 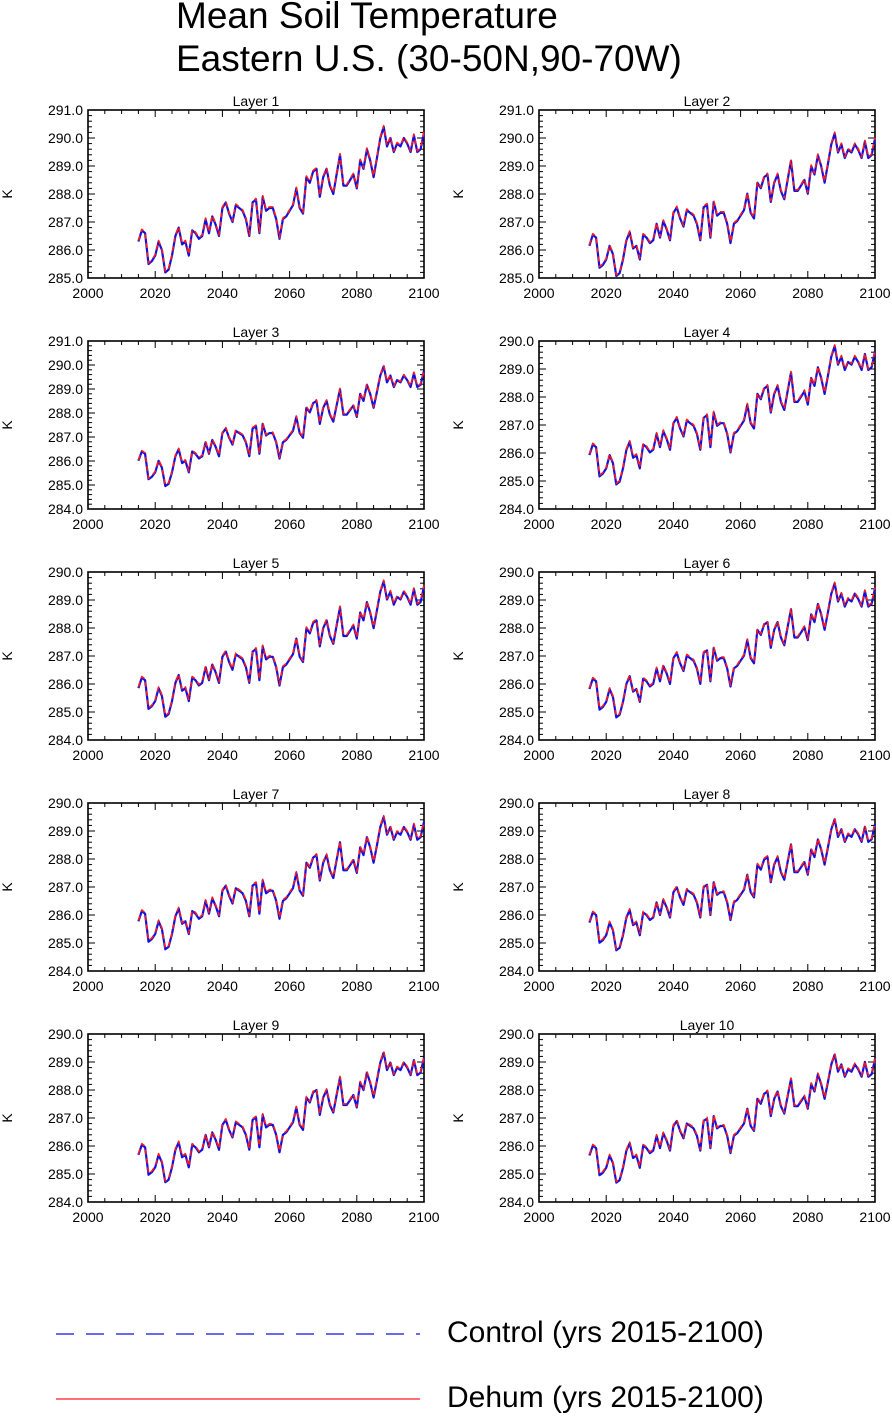 What do you see at coordinates (65, 684) in the screenshot?
I see `layer5-ytick-label: 286.0` at bounding box center [65, 684].